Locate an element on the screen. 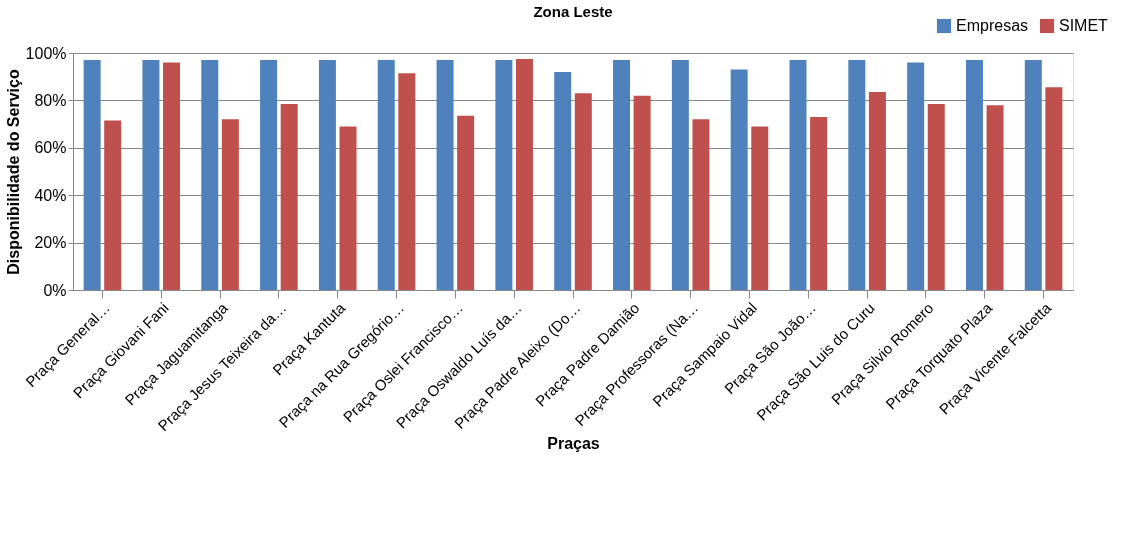  x-axis-title: Praças is located at coordinates (573, 444).